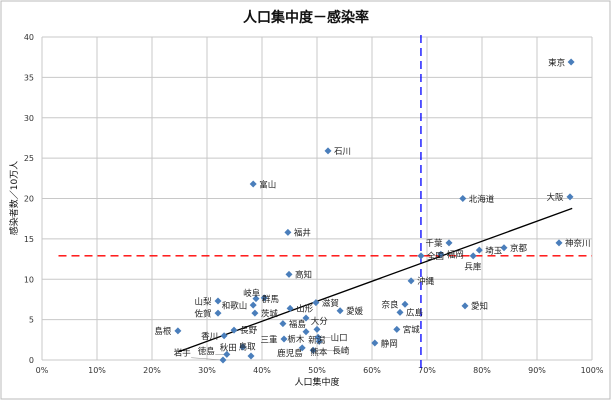 Image resolution: width=612 pixels, height=401 pixels. Describe the element at coordinates (427, 370) in the screenshot. I see `x-tick-label: 70%` at that location.